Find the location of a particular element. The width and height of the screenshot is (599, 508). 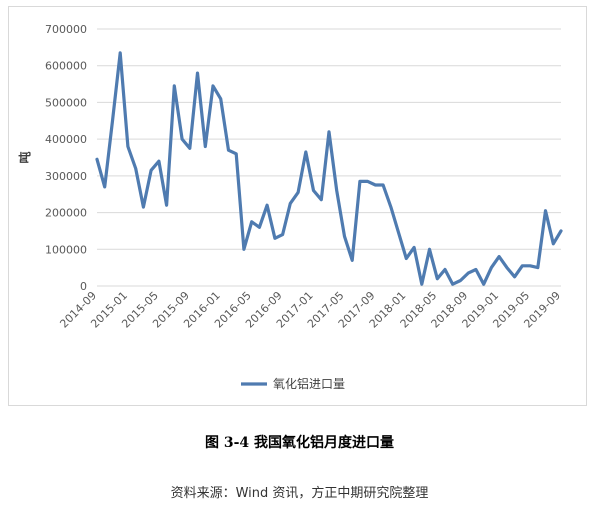

y-tick-label: 600000 is located at coordinates (66, 66).